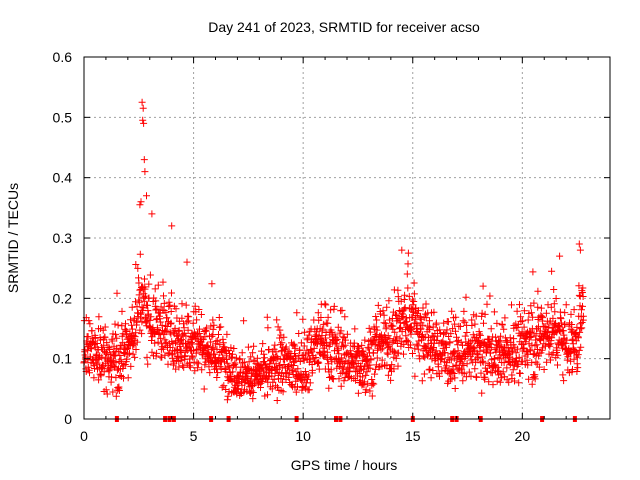 This screenshot has height=480, width=640. I want to click on y-tick-label: 0.2, so click(63, 298).